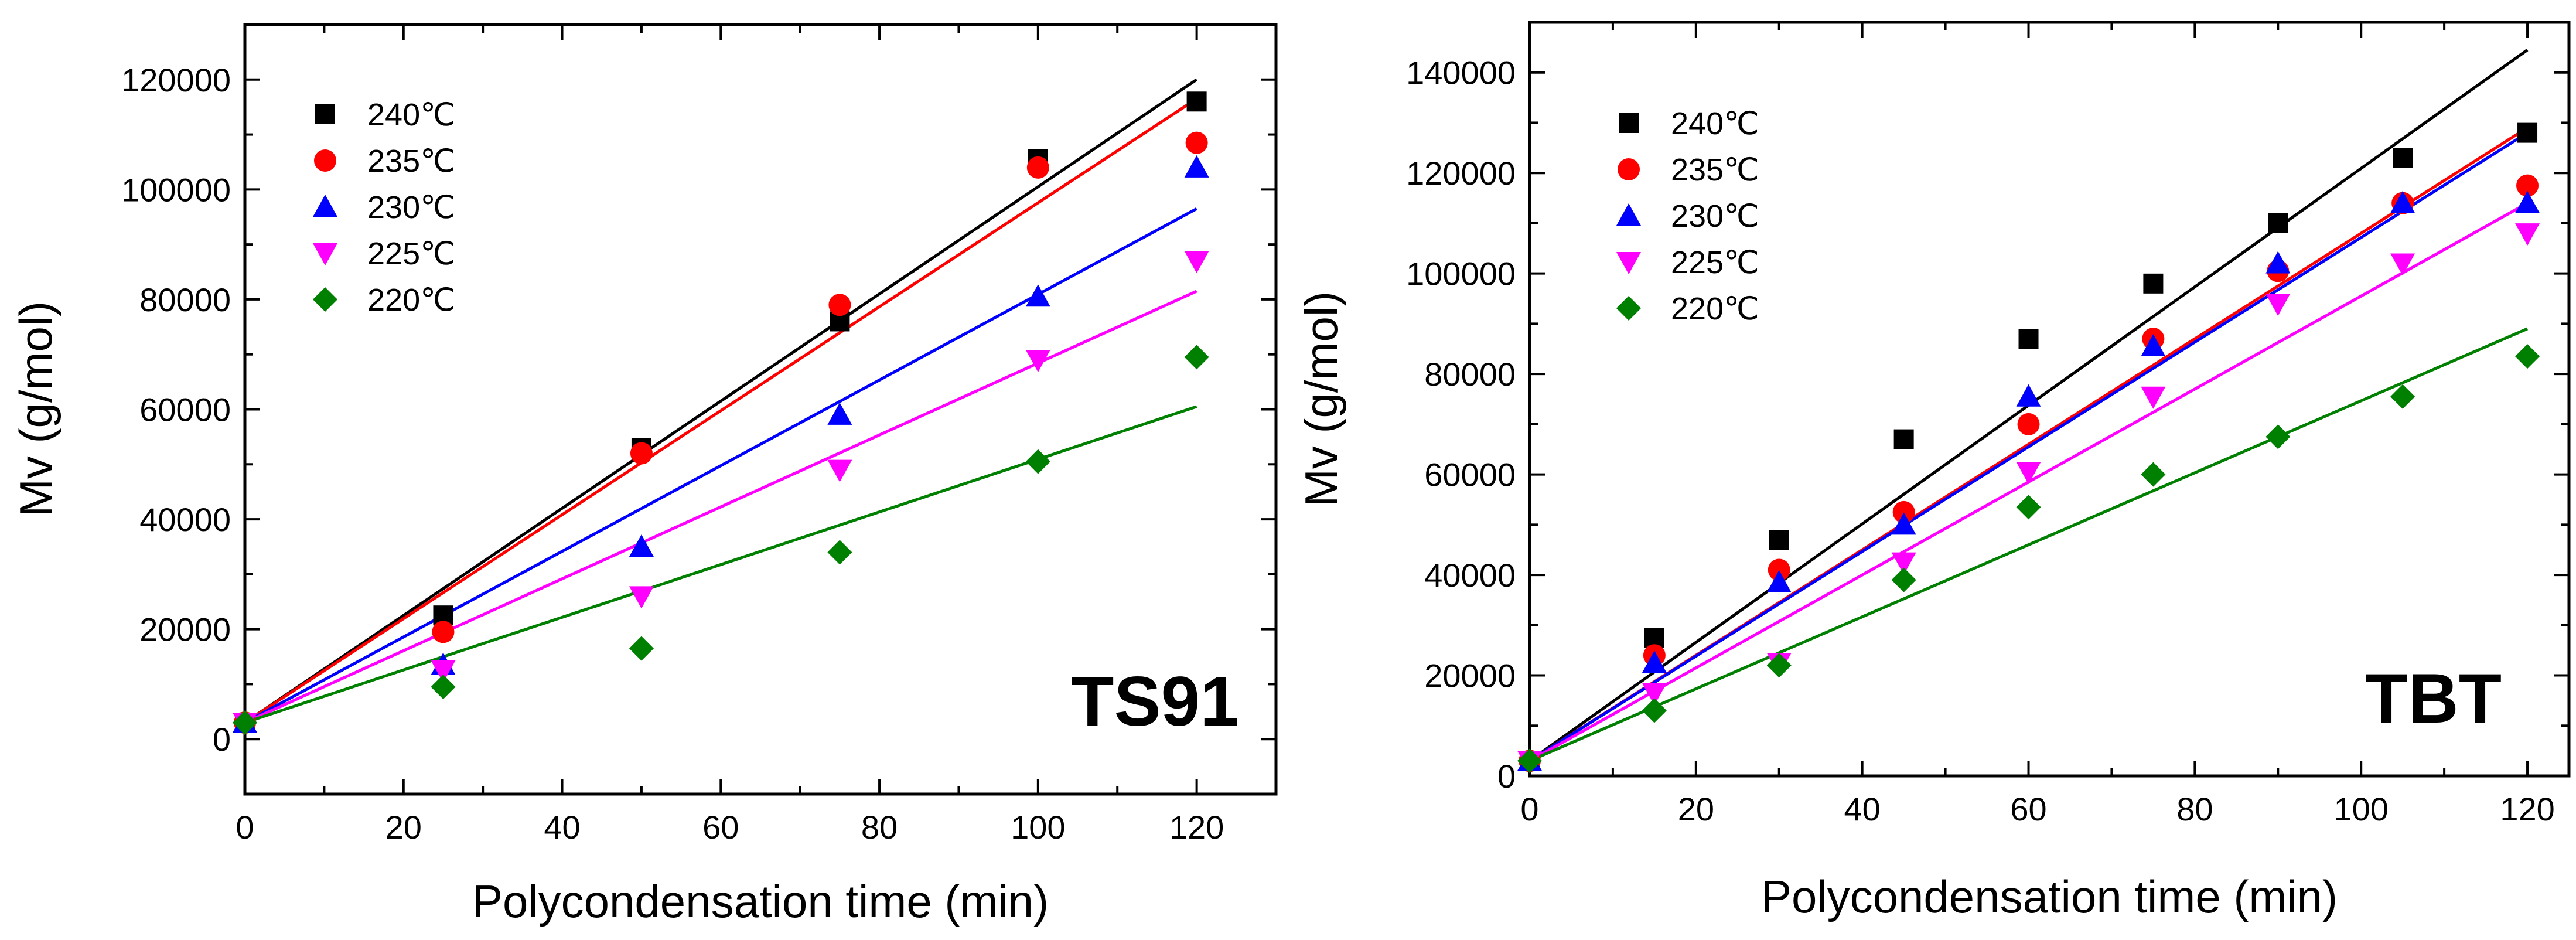 This screenshot has width=2576, height=940. Describe the element at coordinates (1715, 123) in the screenshot. I see `legend-label: 240℃` at that location.